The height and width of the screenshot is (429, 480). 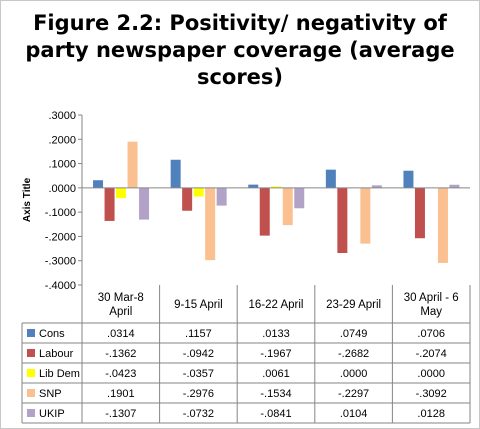 What do you see at coordinates (276, 305) in the screenshot?
I see `category-label: 16-22 April` at bounding box center [276, 305].